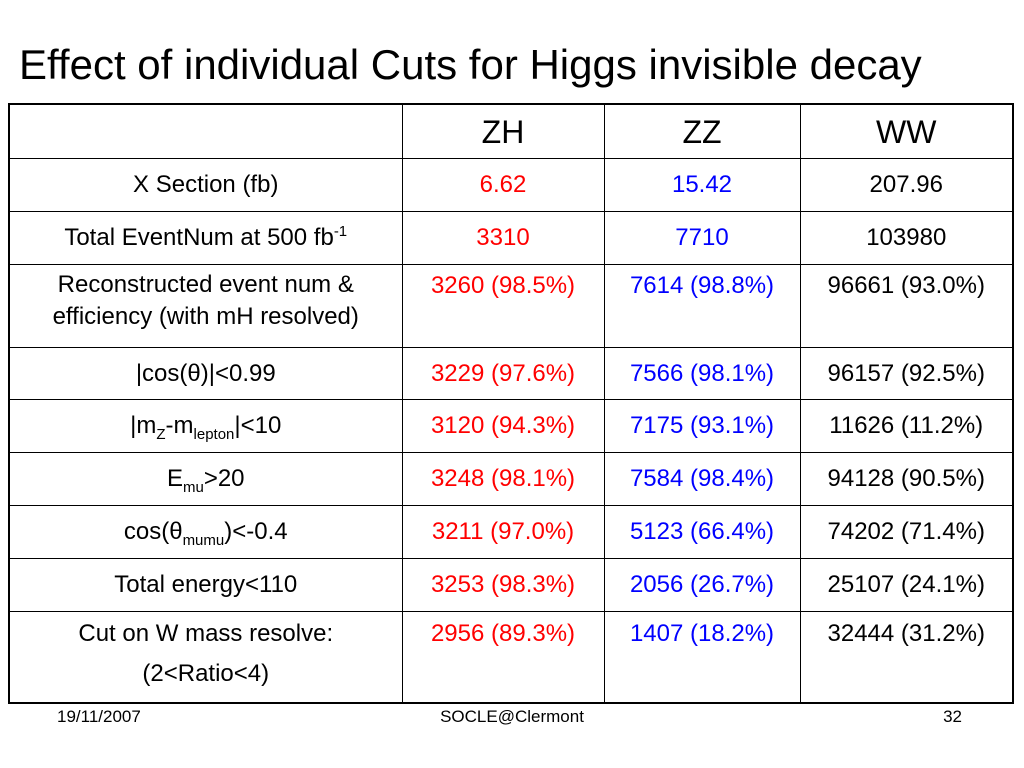 Image resolution: width=1024 pixels, height=768 pixels. Describe the element at coordinates (205, 373) in the screenshot. I see `row-label: |cos(θ)|<0.99` at that location.